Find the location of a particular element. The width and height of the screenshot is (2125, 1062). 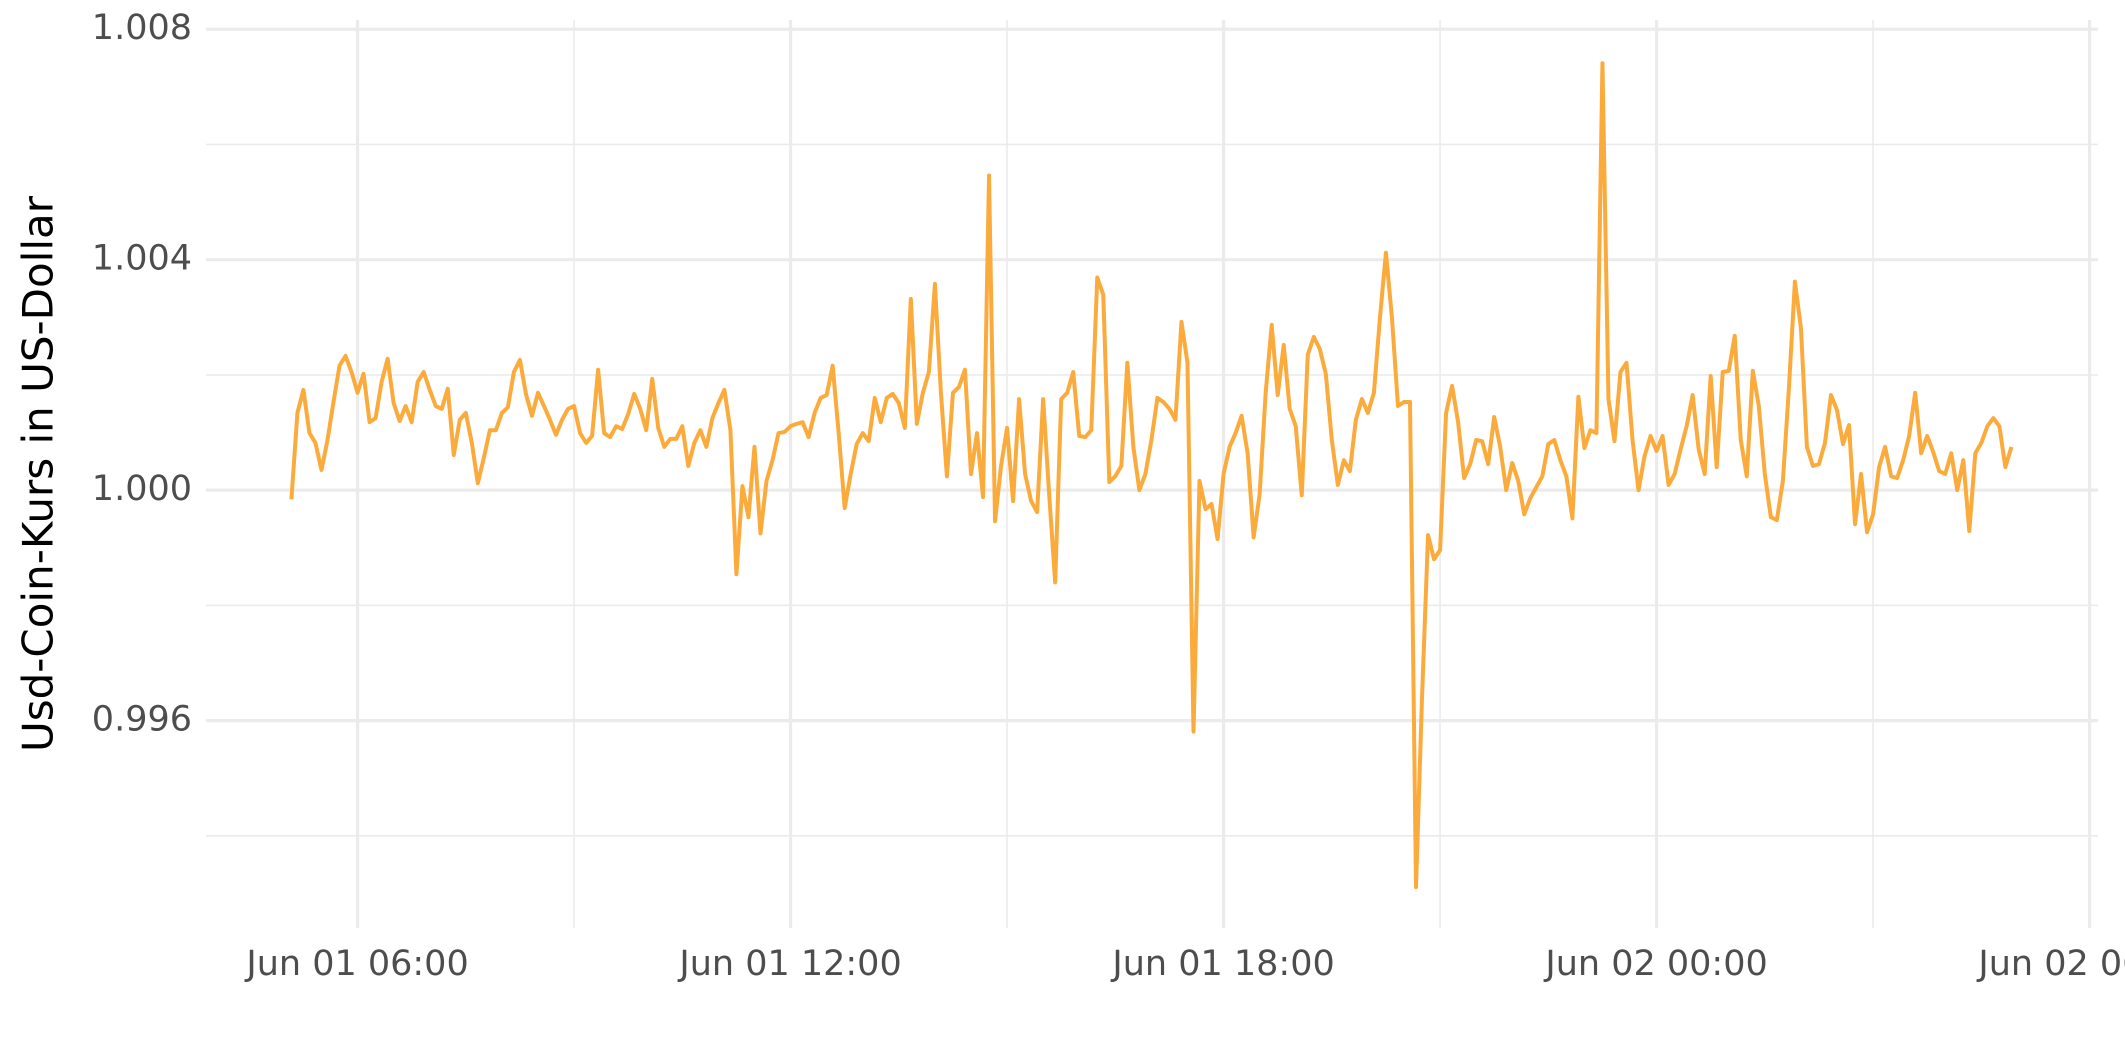

x-tick-label: Jun 02 06:00 is located at coordinates (2050, 964).